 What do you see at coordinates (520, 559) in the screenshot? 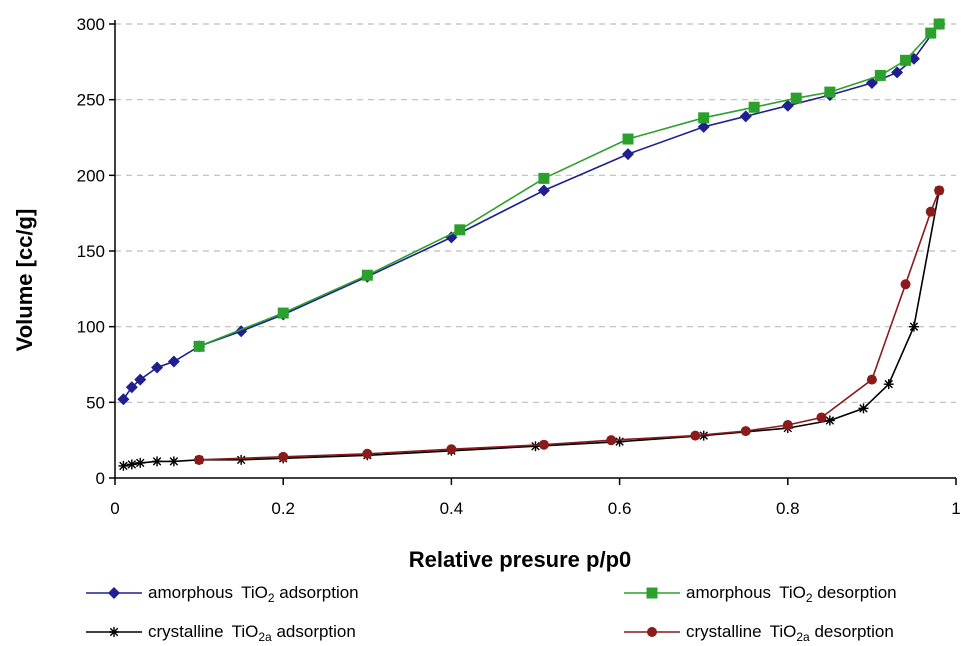
I see `x-axis-title: Relative presure p/p0` at bounding box center [520, 559].